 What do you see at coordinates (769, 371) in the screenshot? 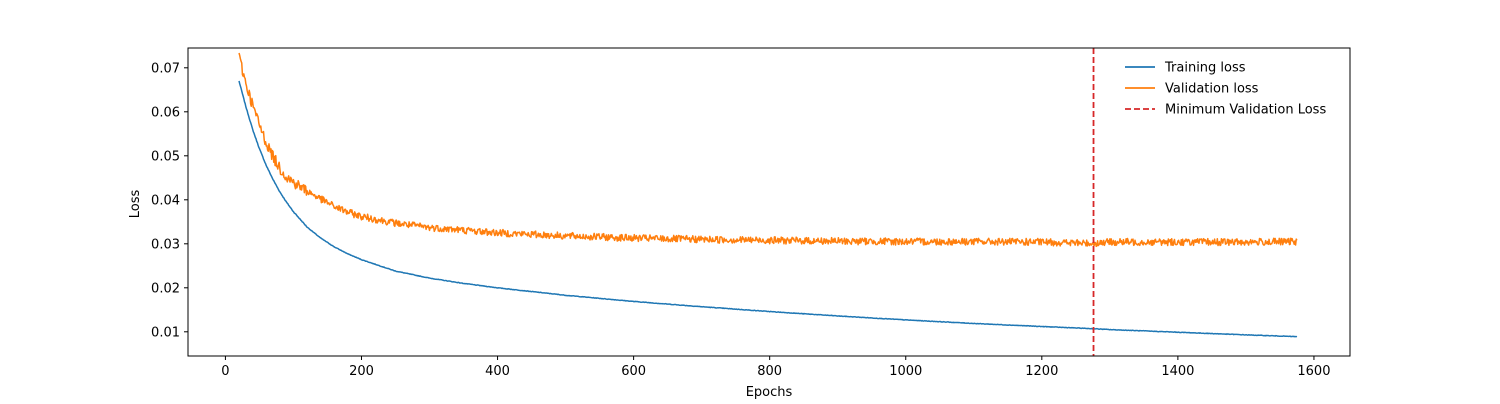
I see `x-tick-label: 800` at bounding box center [769, 371].